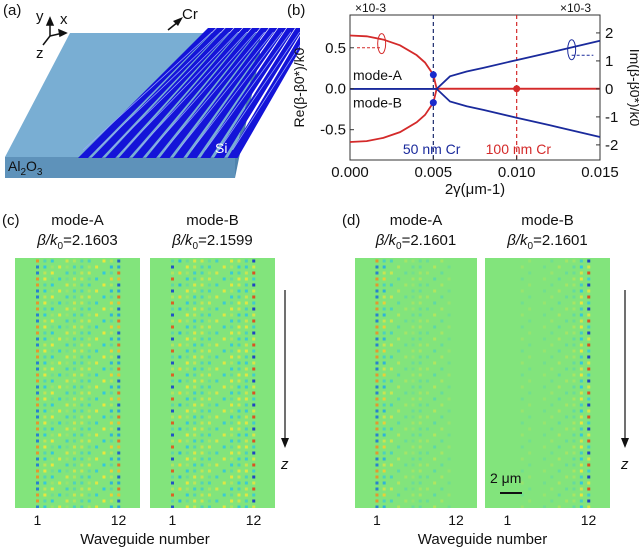 This screenshot has width=639, height=558. What do you see at coordinates (611, 117) in the screenshot?
I see `right-tick-label: -1` at bounding box center [611, 117].